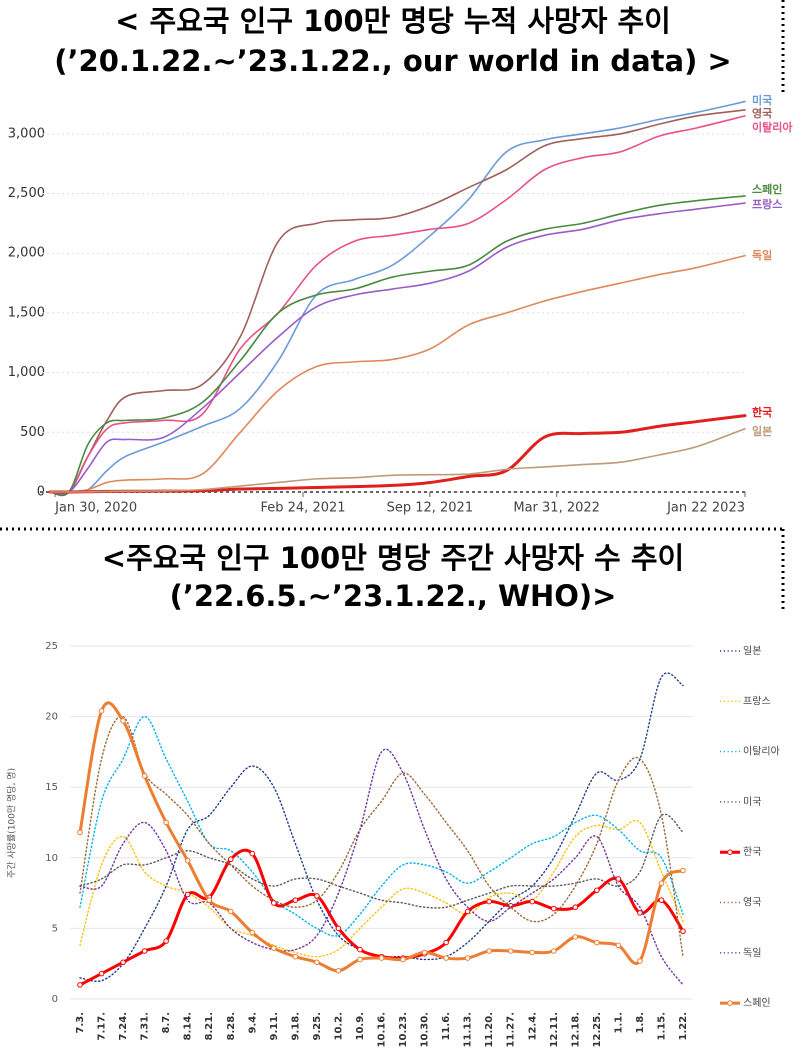 The width and height of the screenshot is (807, 1055). Describe the element at coordinates (26, 193) in the screenshot. I see `y-tick-label: 2,500` at that location.